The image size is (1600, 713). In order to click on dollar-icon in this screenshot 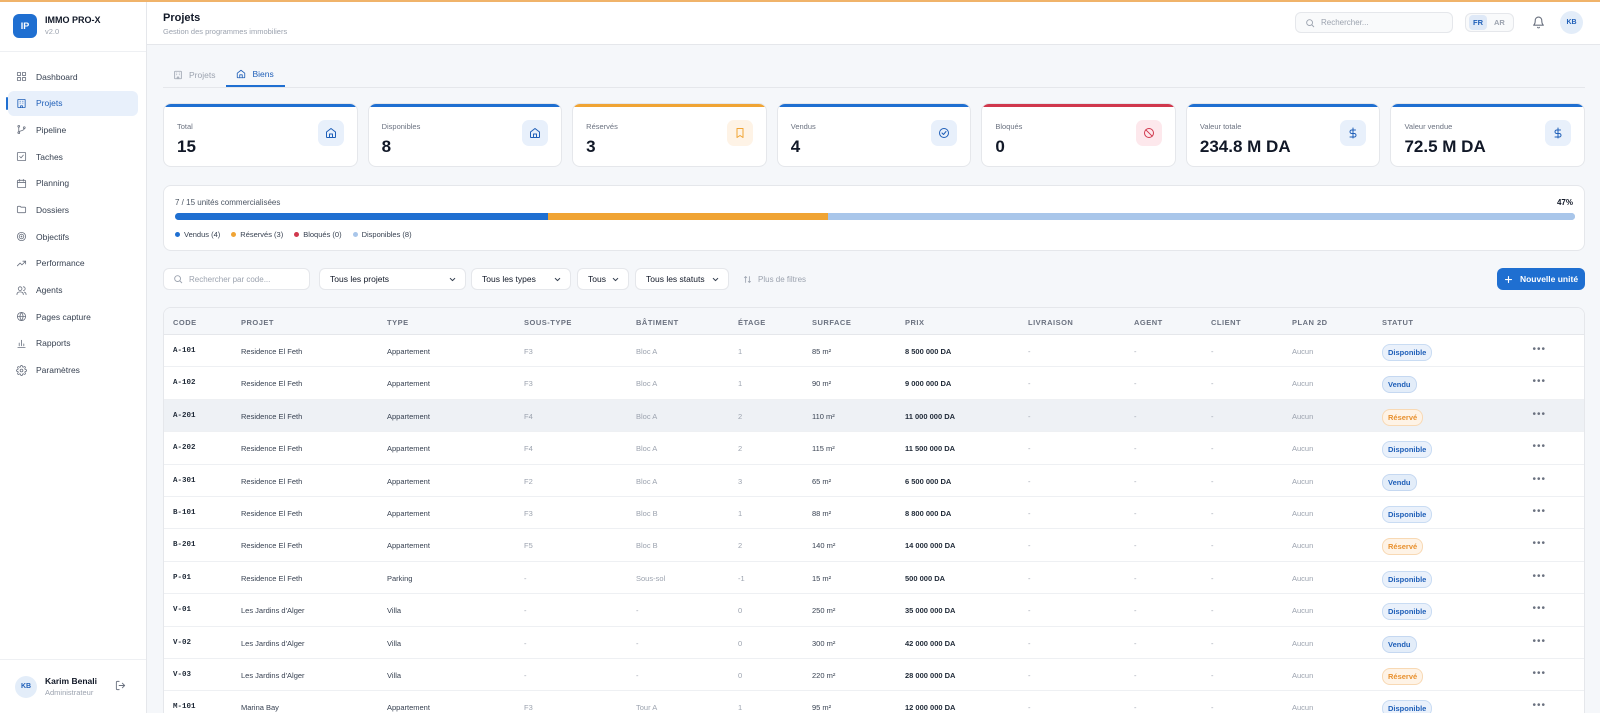, I will do `click(1558, 133)`.